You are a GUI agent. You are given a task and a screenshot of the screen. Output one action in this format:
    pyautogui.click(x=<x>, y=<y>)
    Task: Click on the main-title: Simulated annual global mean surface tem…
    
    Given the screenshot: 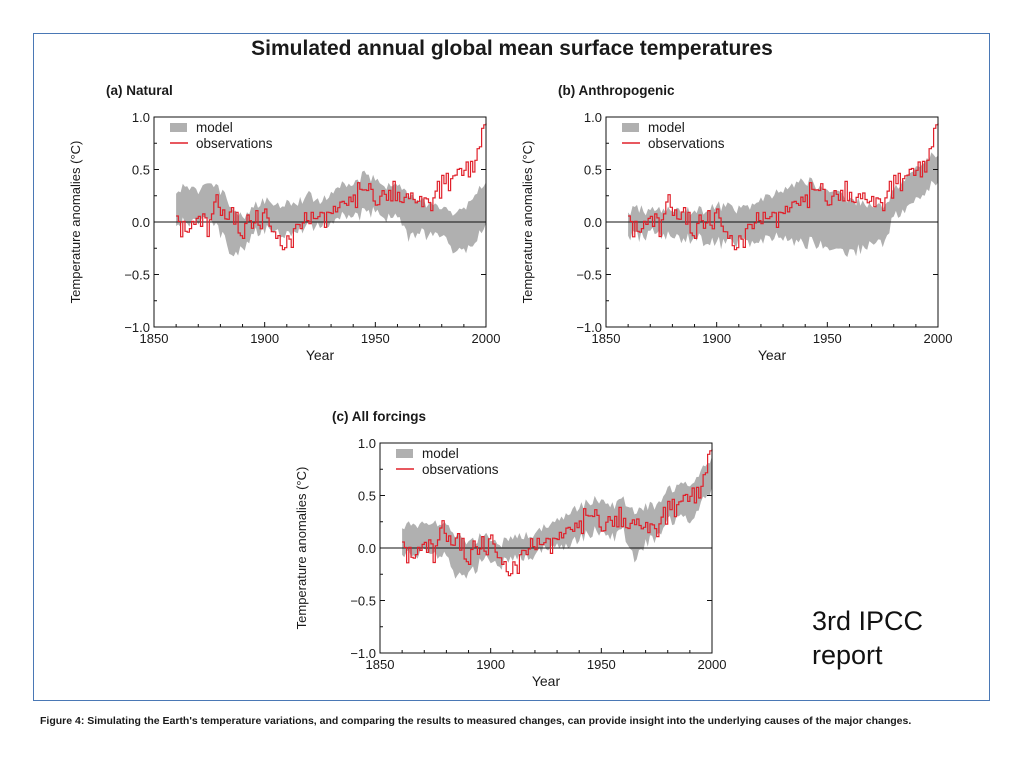 What is the action you would take?
    pyautogui.click(x=512, y=48)
    